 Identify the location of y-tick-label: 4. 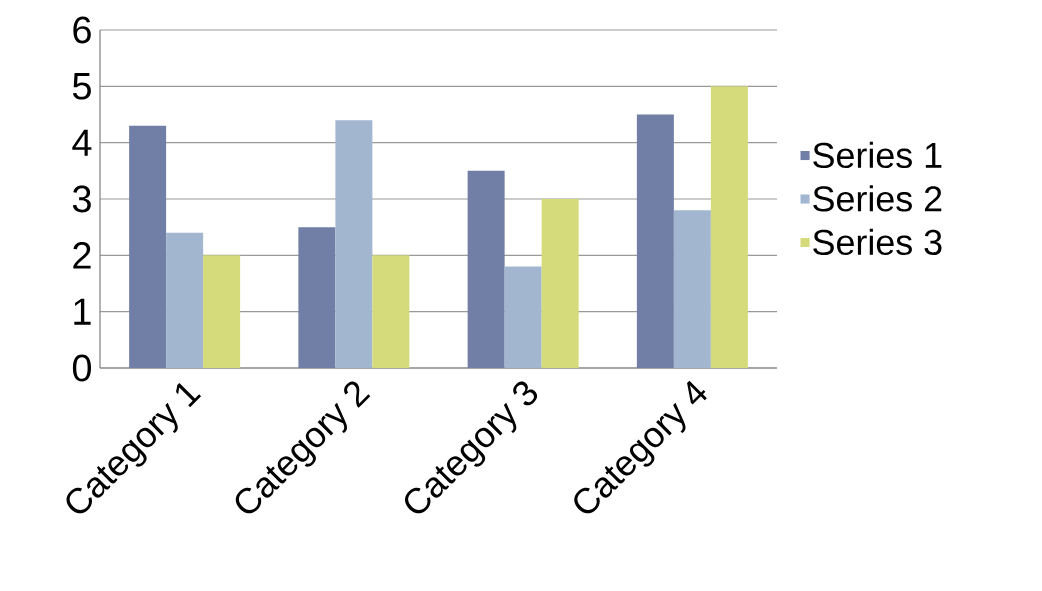
(82, 142).